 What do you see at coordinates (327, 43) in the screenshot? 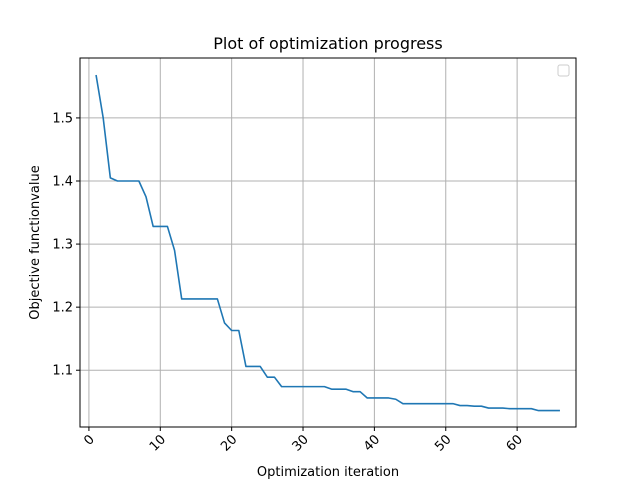
I see `chart-title: Plot of optimization progress` at bounding box center [327, 43].